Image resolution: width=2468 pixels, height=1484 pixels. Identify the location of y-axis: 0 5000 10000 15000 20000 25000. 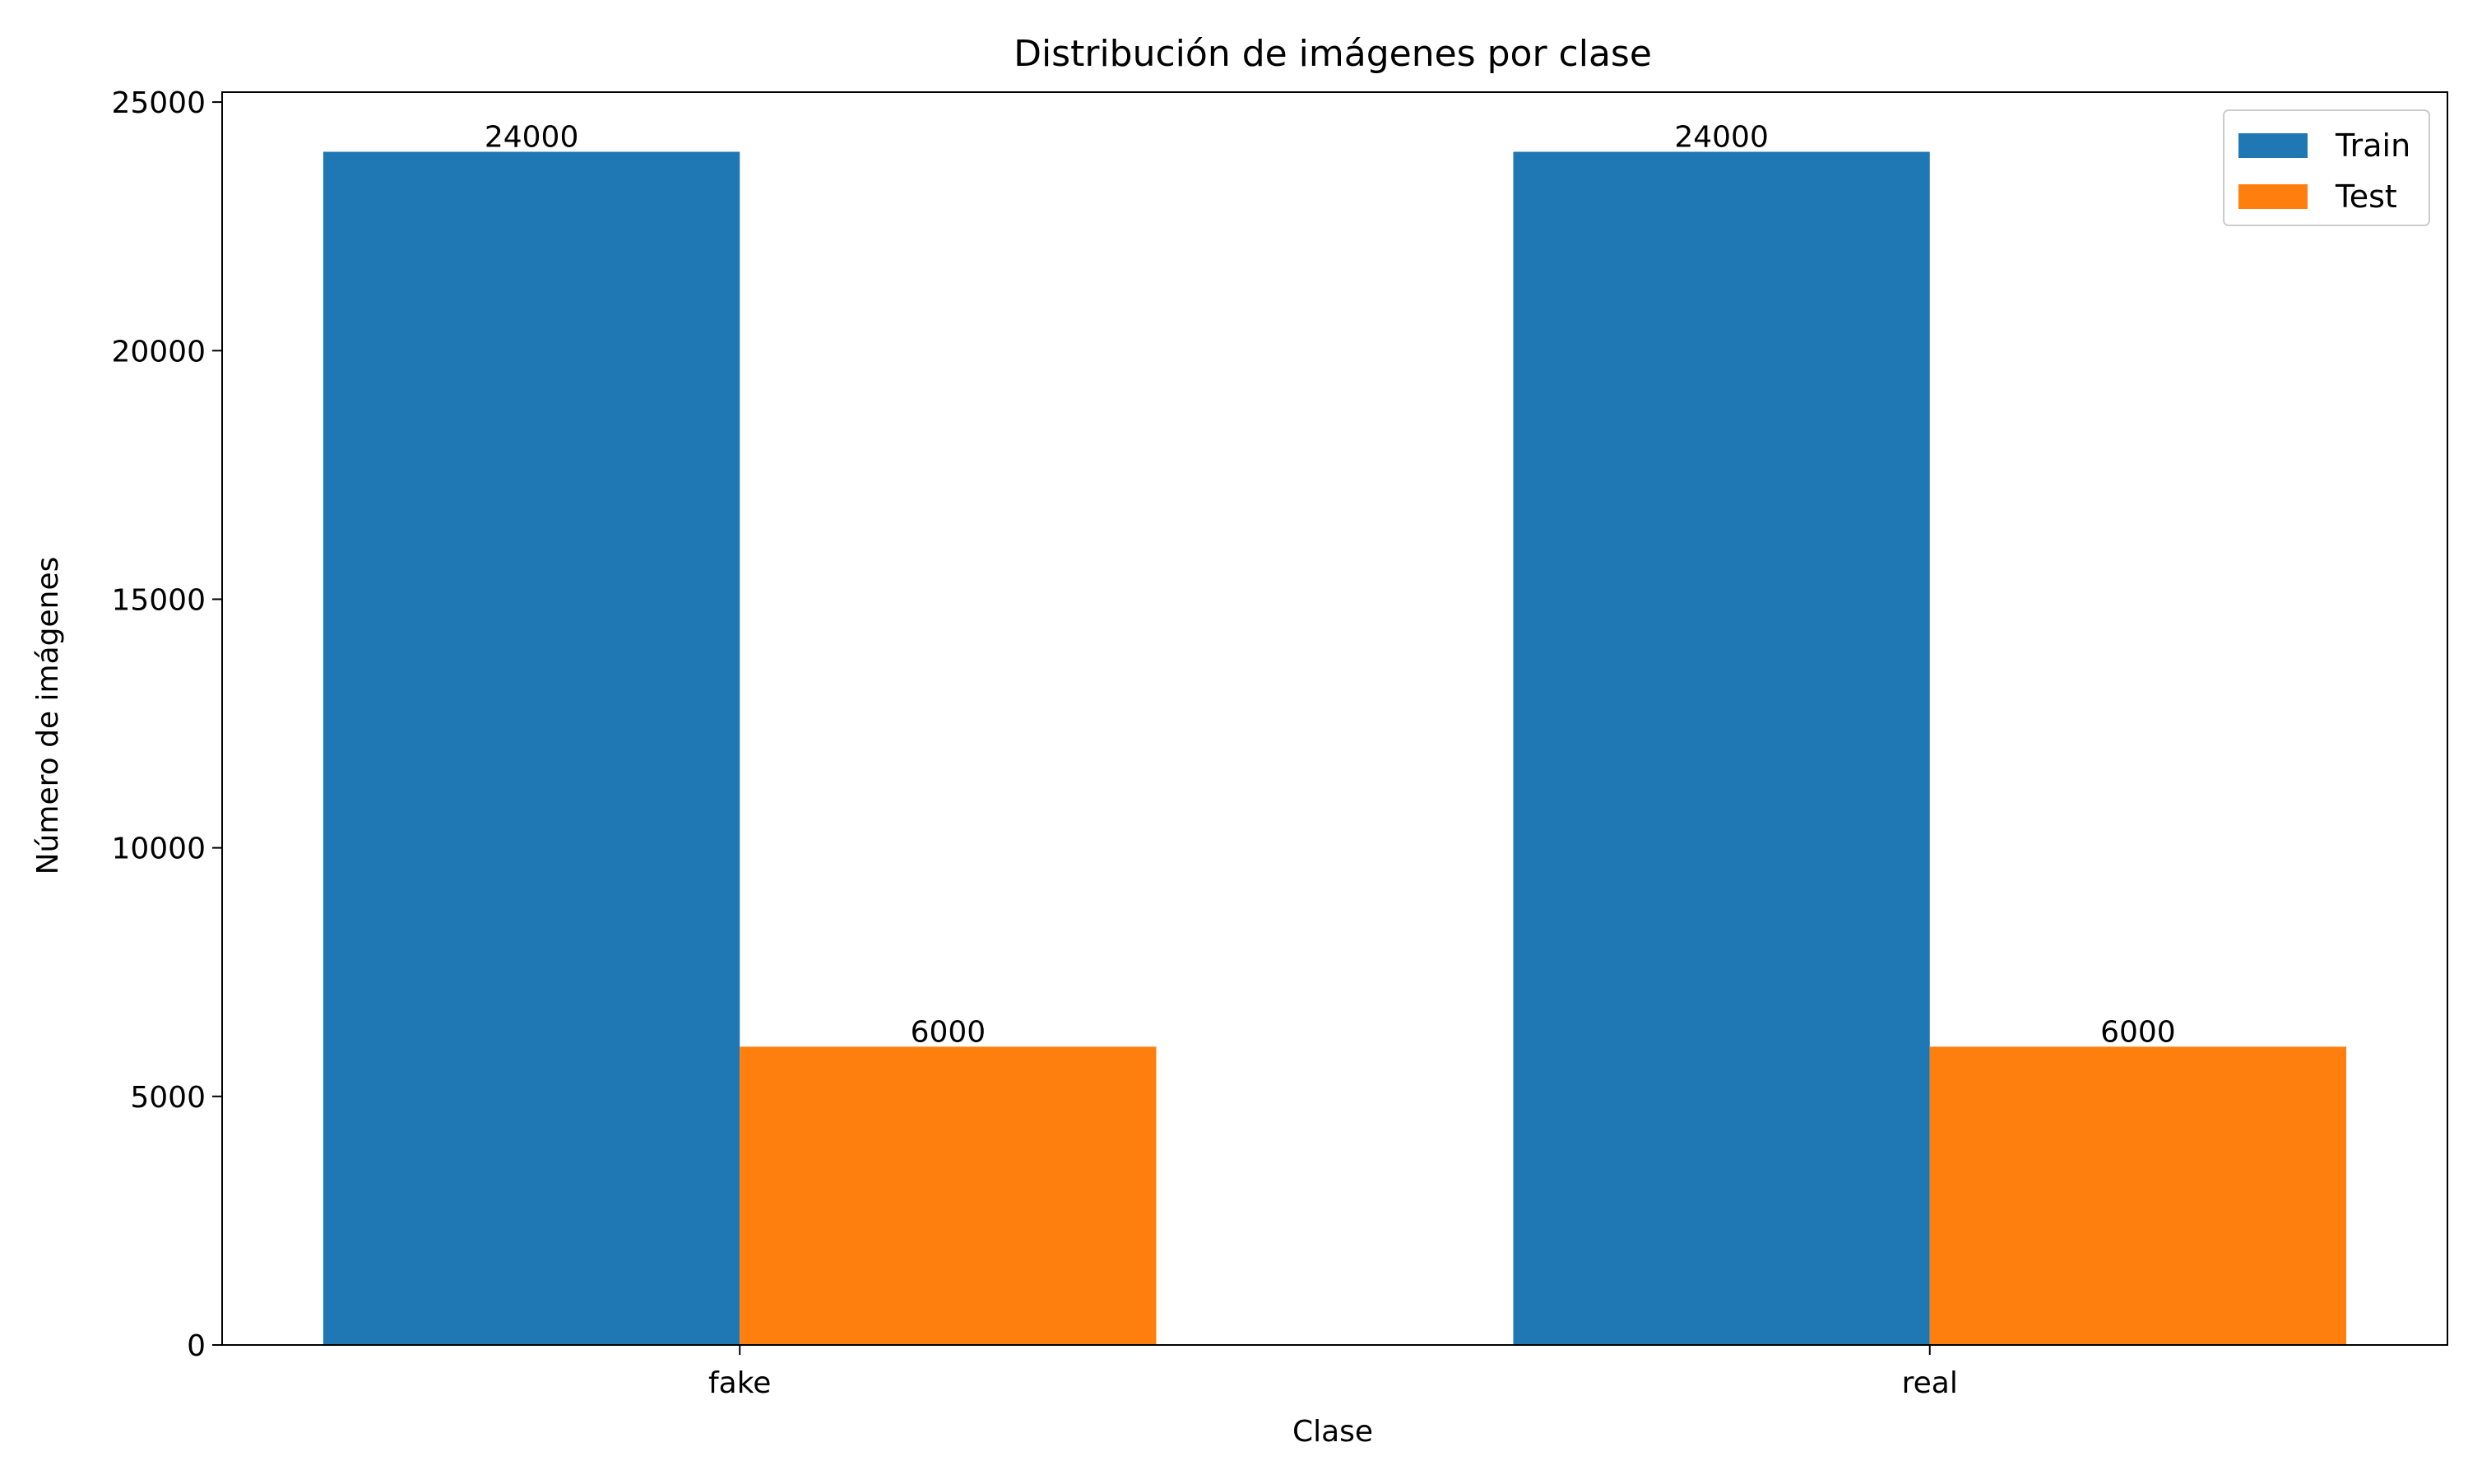
(166, 724).